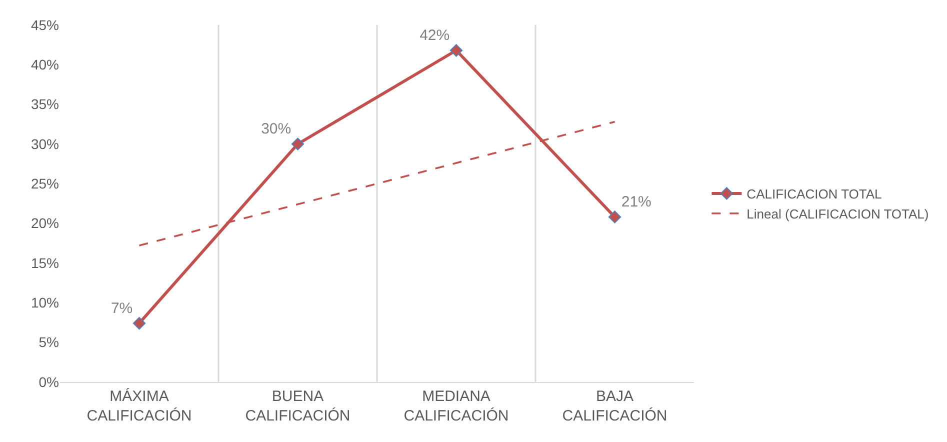 Image resolution: width=947 pixels, height=442 pixels. What do you see at coordinates (44, 262) in the screenshot?
I see `y-tick-label: 15%` at bounding box center [44, 262].